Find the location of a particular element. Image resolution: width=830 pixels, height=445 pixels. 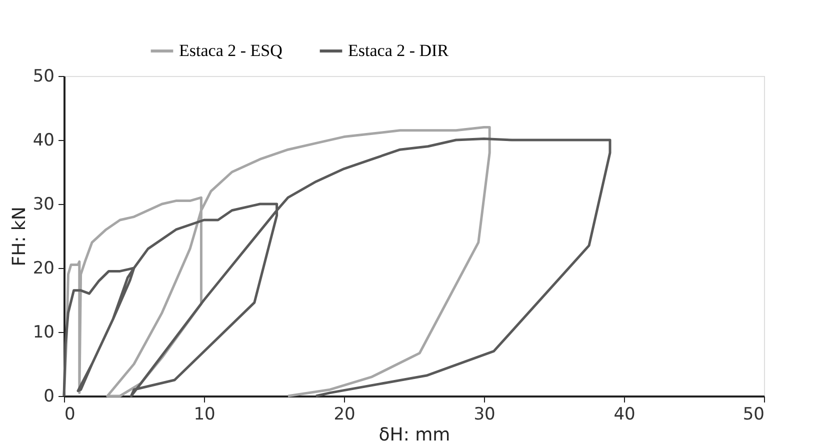

x-tick-label: 30 is located at coordinates (485, 414).